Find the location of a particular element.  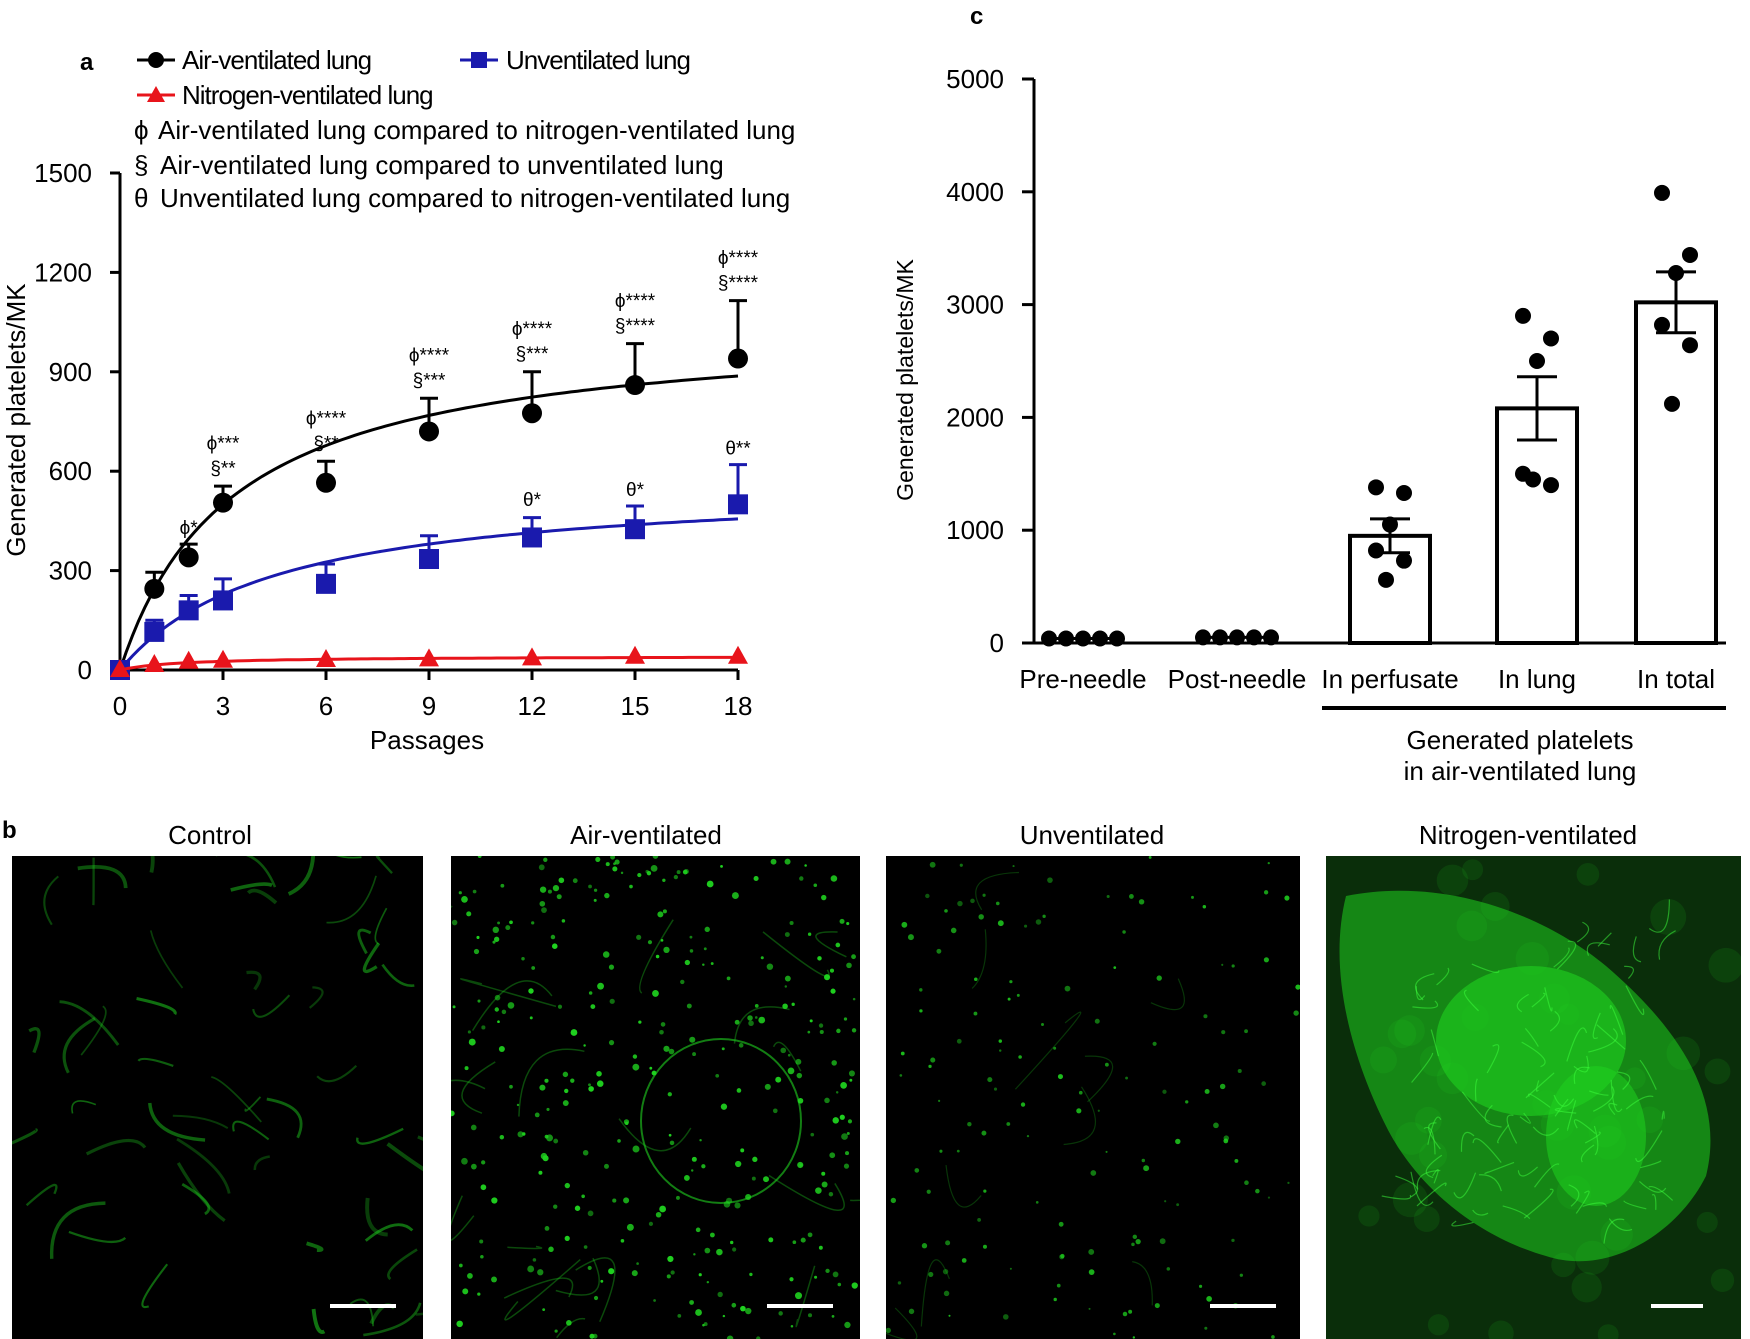

note-2-symbol: § is located at coordinates (141, 165).